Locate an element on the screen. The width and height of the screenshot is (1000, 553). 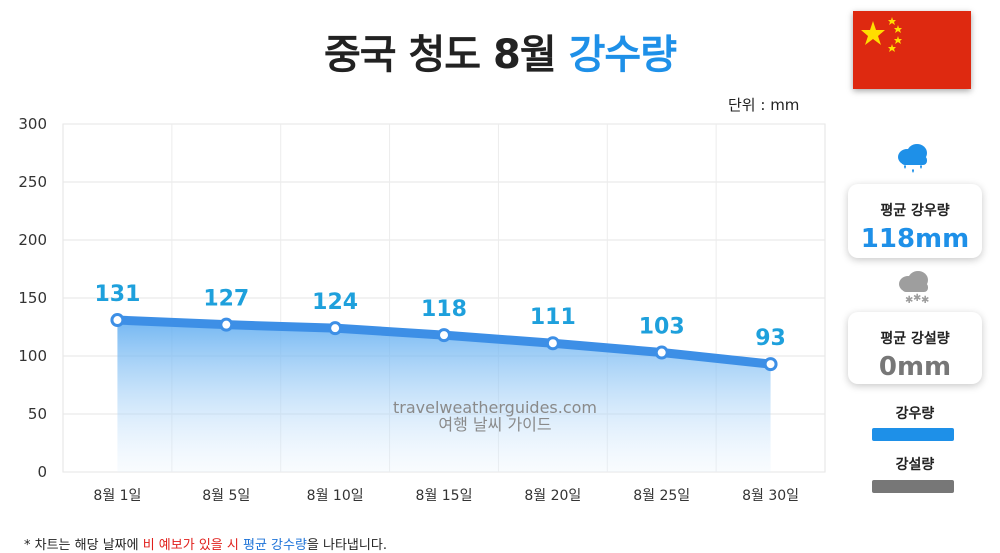
legend-snow-label: 강설량 is located at coordinates (915, 465).